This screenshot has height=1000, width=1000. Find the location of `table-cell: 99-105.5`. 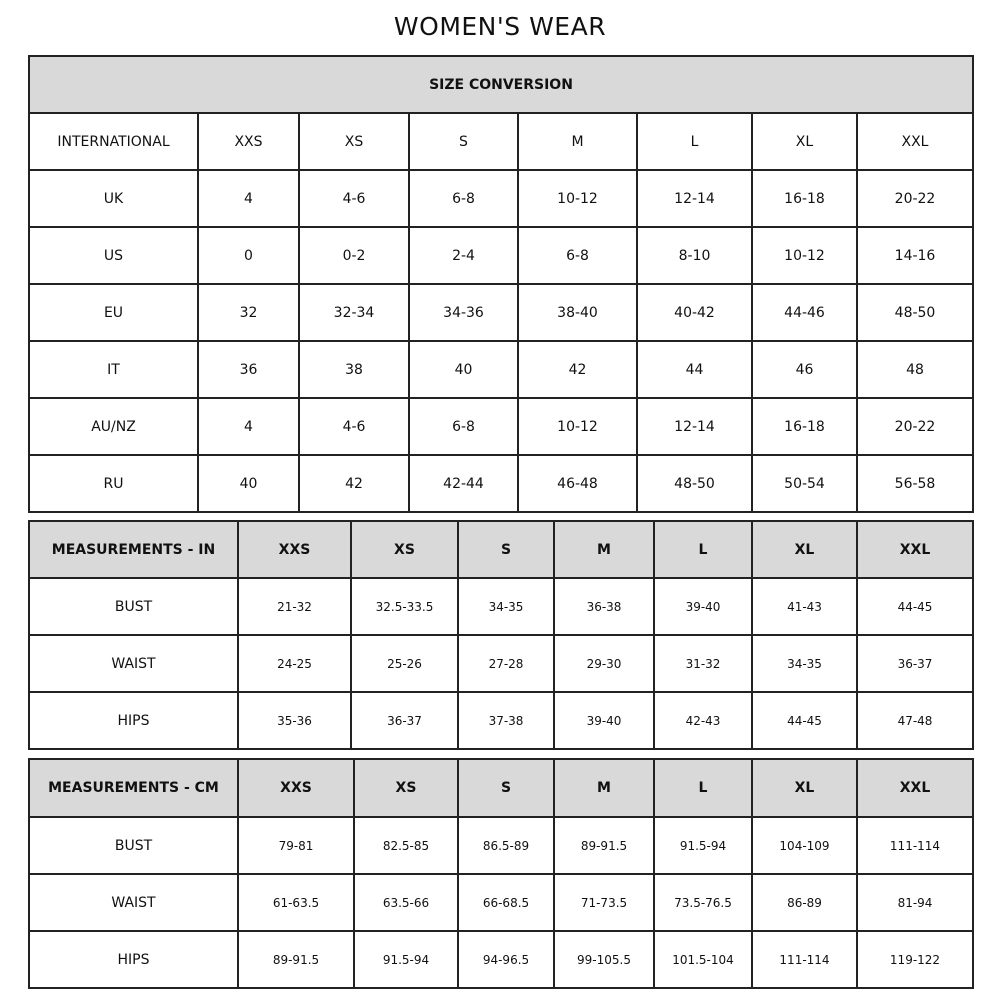

table-cell: 99-105.5 is located at coordinates (604, 959).